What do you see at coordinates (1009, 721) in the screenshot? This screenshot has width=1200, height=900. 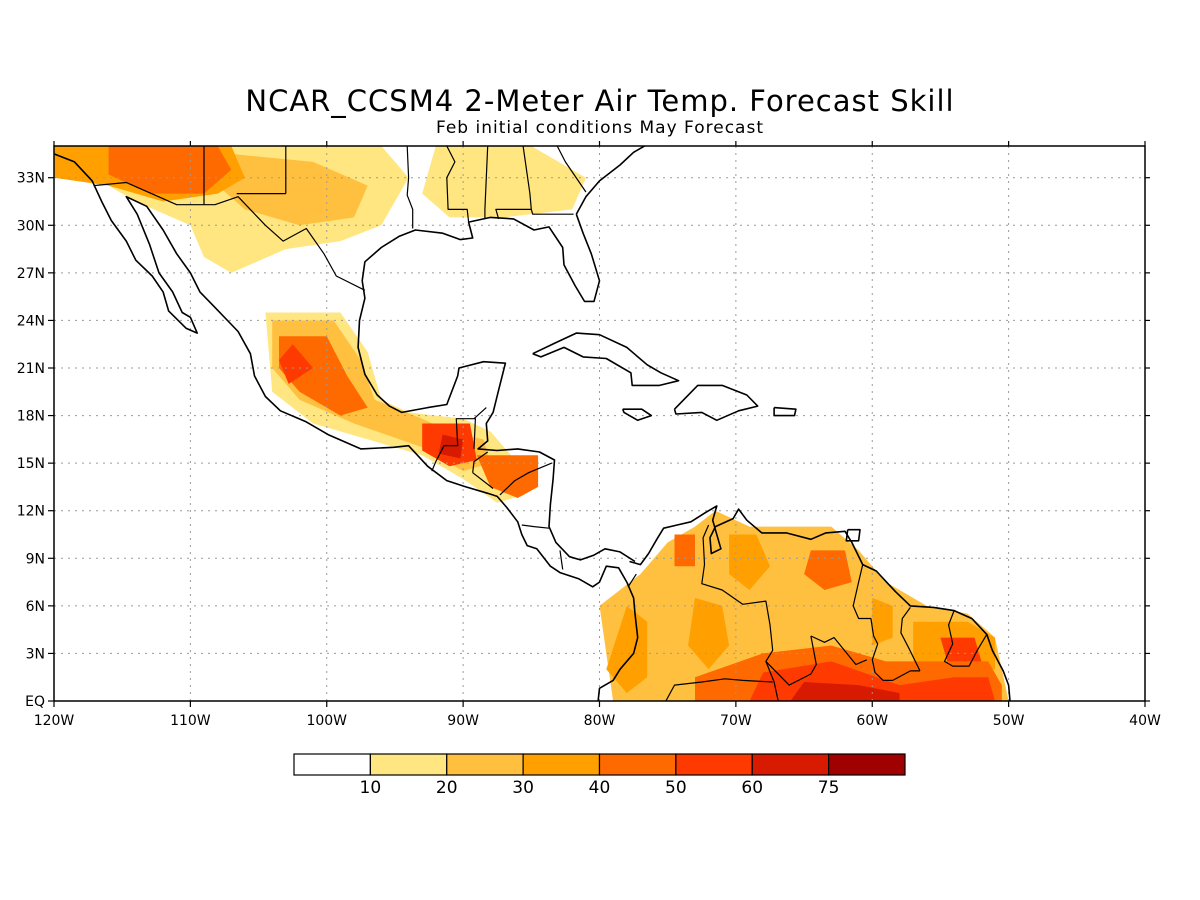 I see `x-tick-label: 50W` at bounding box center [1009, 721].